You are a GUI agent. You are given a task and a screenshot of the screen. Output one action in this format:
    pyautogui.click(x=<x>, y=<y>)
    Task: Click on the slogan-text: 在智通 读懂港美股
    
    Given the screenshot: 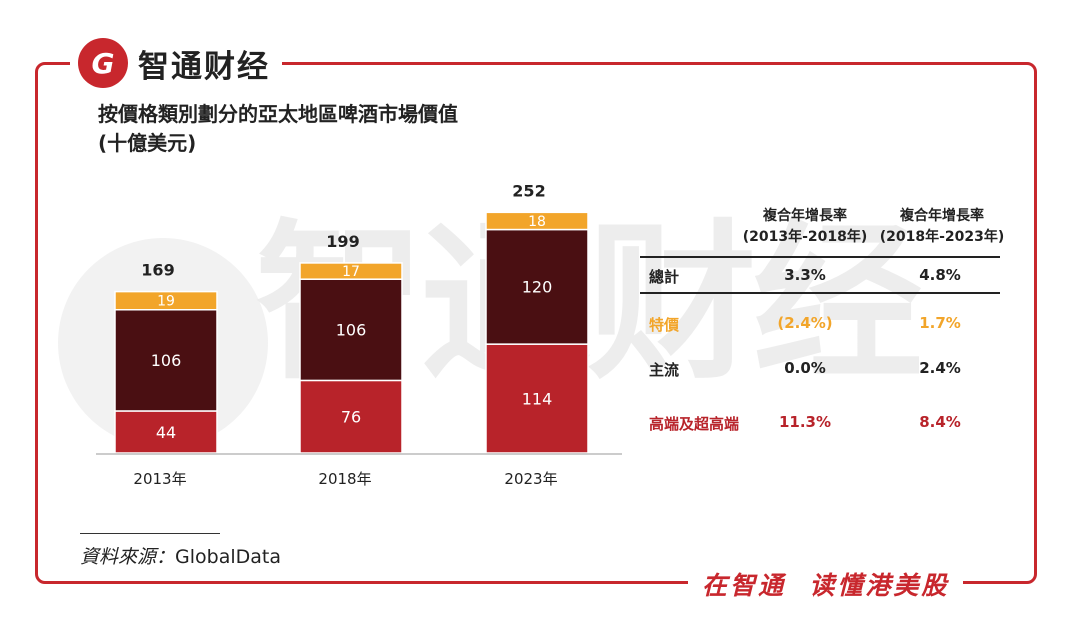 What is the action you would take?
    pyautogui.click(x=826, y=585)
    